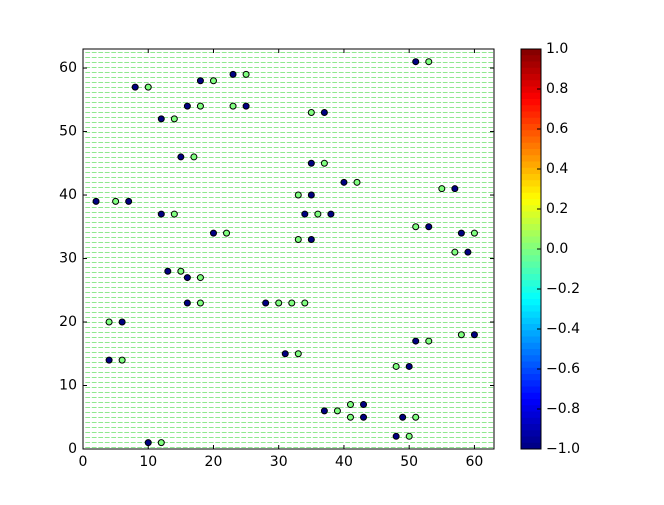 The width and height of the screenshot is (664, 505). What do you see at coordinates (68, 322) in the screenshot?
I see `y-tick-label: 20` at bounding box center [68, 322].